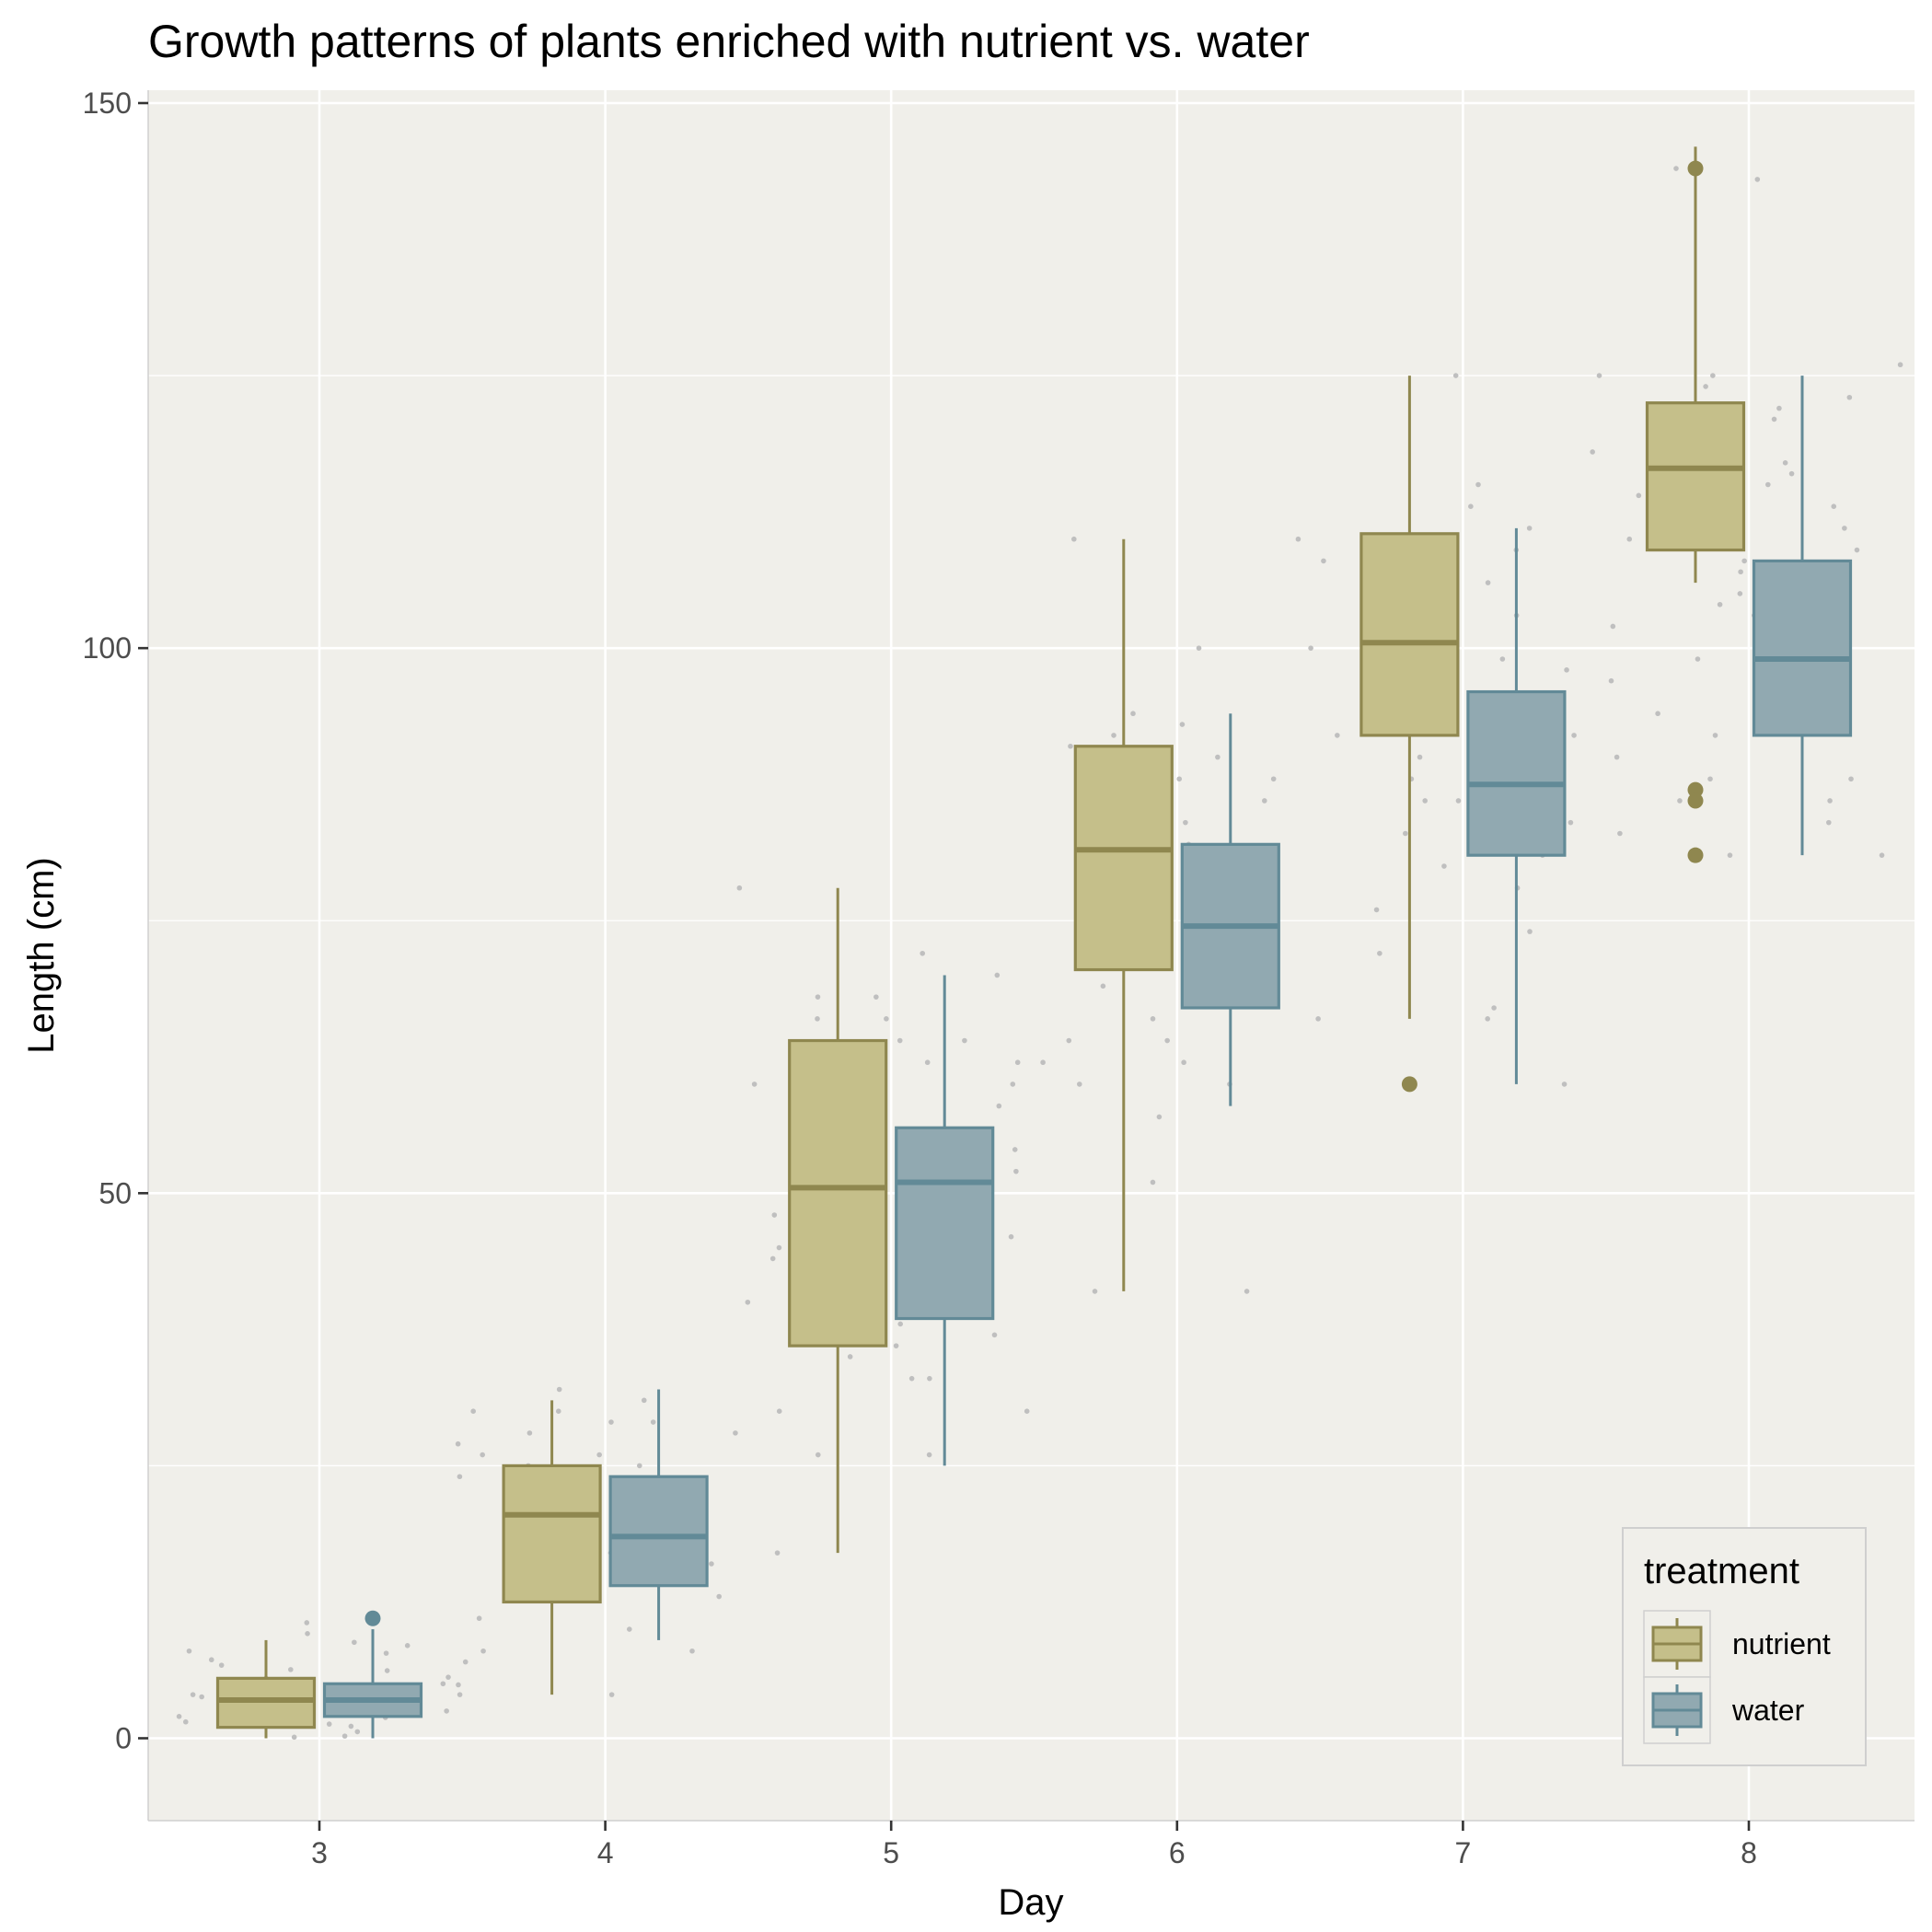 The height and width of the screenshot is (1932, 1932). Describe the element at coordinates (42, 955) in the screenshot. I see `y-axis-title: Length (cm)` at that location.